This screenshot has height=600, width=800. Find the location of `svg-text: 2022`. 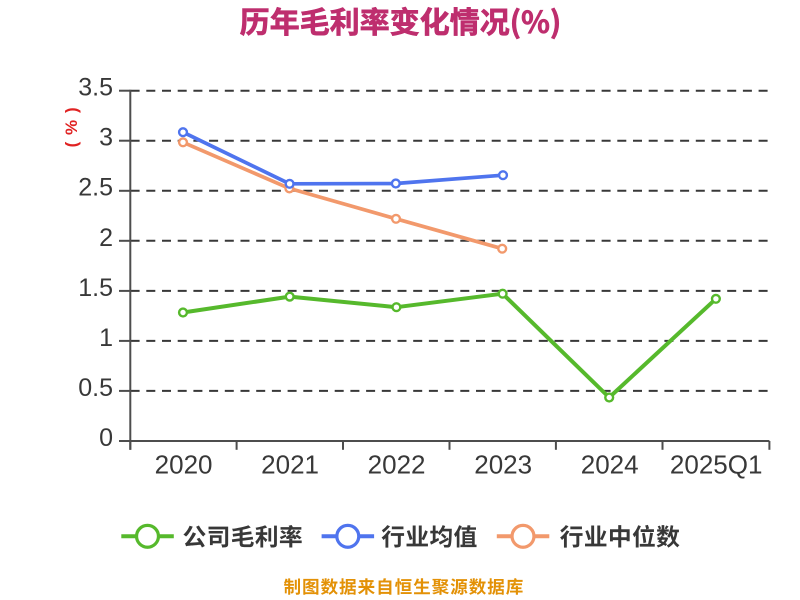

svg-text: 2022 is located at coordinates (397, 465).